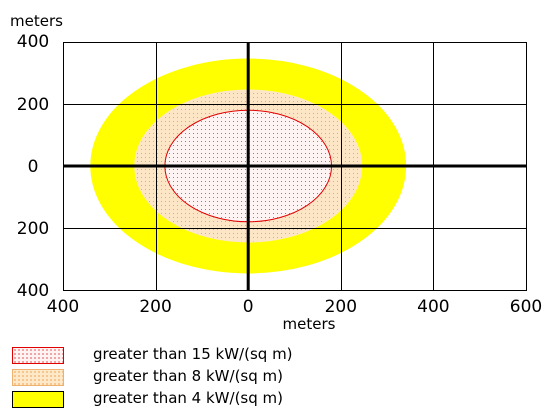 The height and width of the screenshot is (410, 548). Describe the element at coordinates (188, 398) in the screenshot. I see `legend-label-4kw: greater than 4 kW/(sq m)` at that location.